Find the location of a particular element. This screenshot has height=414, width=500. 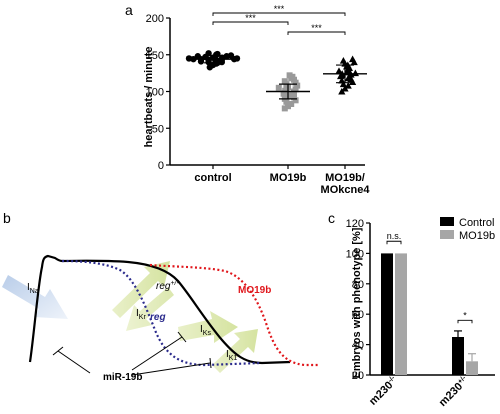

significance-label: * is located at coordinates (465, 315).